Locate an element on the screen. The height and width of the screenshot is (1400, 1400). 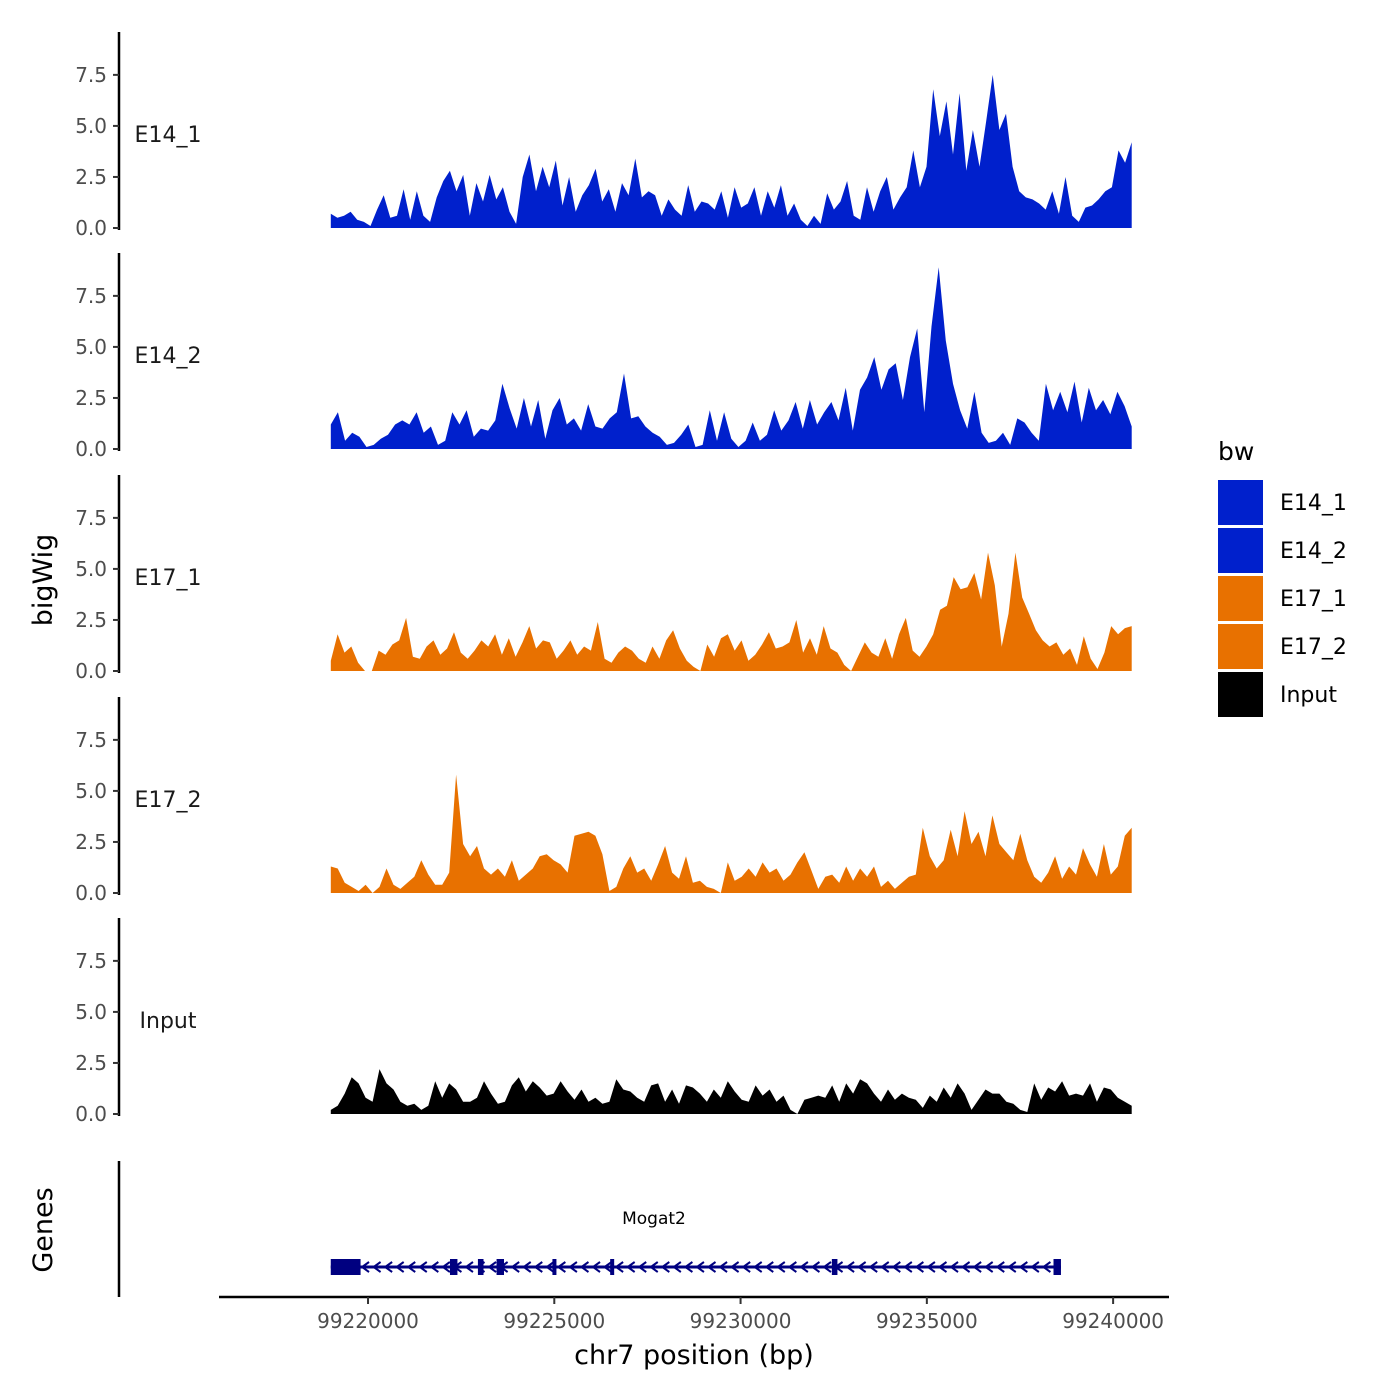
track-input: 0.0 2.5 5.0 7.5 Input is located at coordinates (603, 1022).